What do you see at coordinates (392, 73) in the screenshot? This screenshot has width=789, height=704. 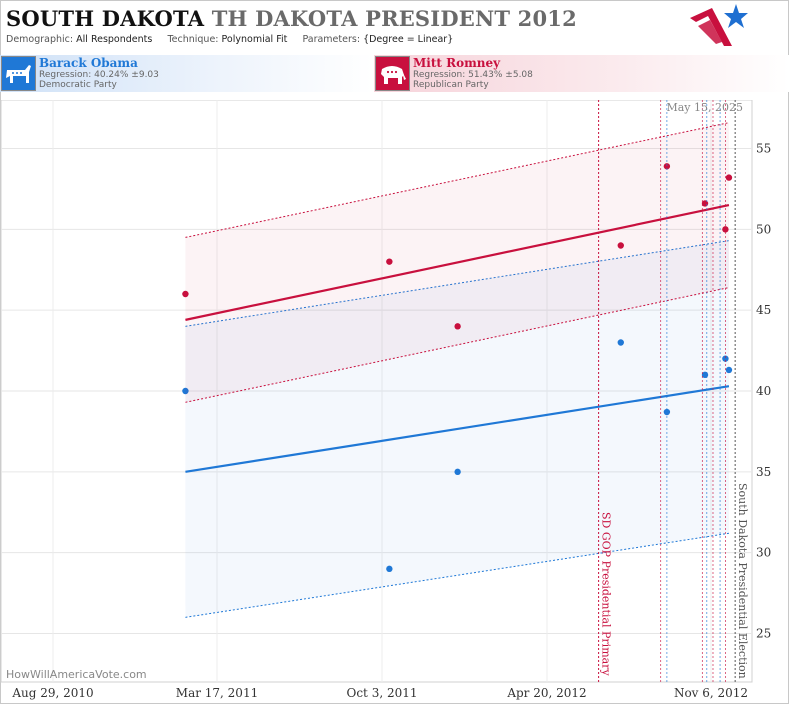 I see `elephant-icon` at bounding box center [392, 73].